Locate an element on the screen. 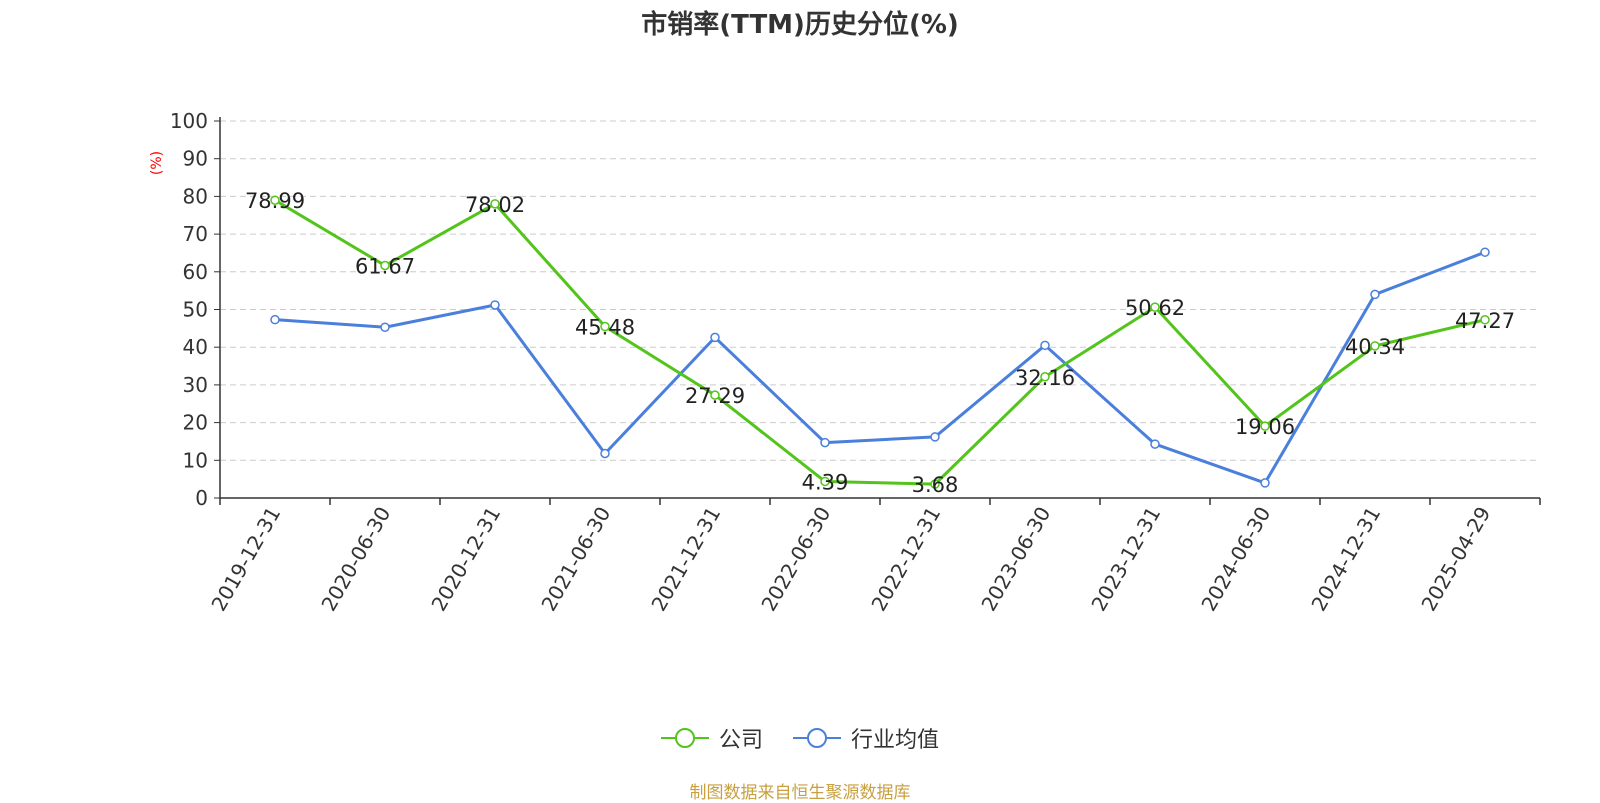 The width and height of the screenshot is (1600, 803). data-label: 78.02 is located at coordinates (495, 205).